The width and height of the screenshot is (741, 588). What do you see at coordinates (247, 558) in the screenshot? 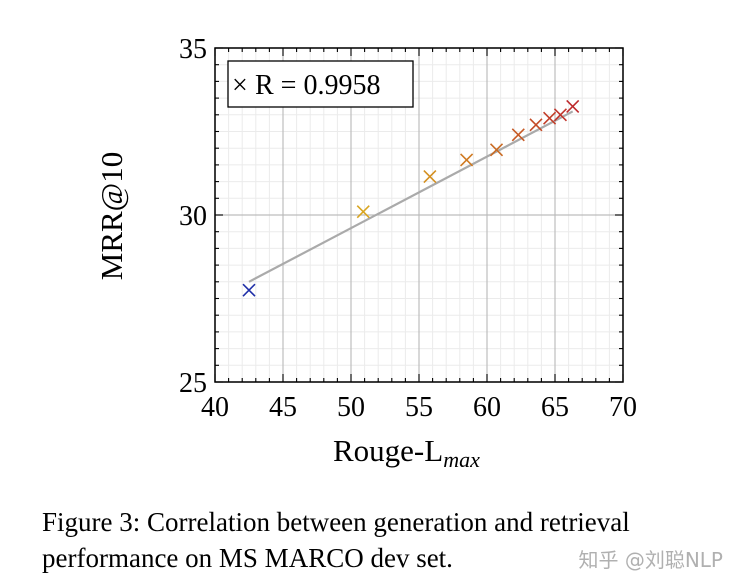
I see `caption-line-2: performance on MS MARCO dev set.` at bounding box center [247, 558].